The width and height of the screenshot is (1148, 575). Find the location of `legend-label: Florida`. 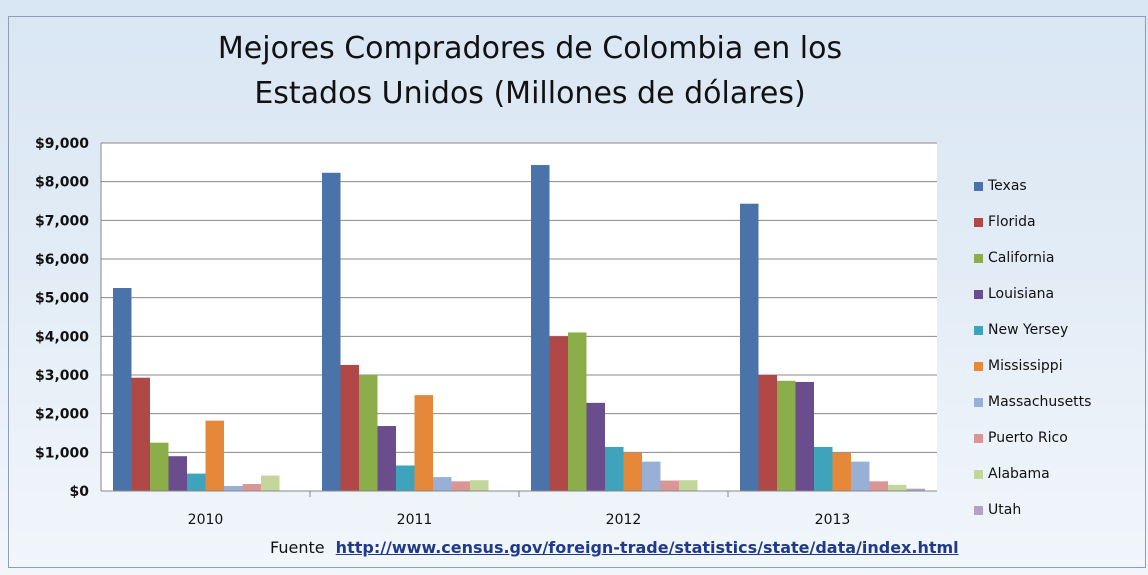

legend-label: Florida is located at coordinates (1012, 222).